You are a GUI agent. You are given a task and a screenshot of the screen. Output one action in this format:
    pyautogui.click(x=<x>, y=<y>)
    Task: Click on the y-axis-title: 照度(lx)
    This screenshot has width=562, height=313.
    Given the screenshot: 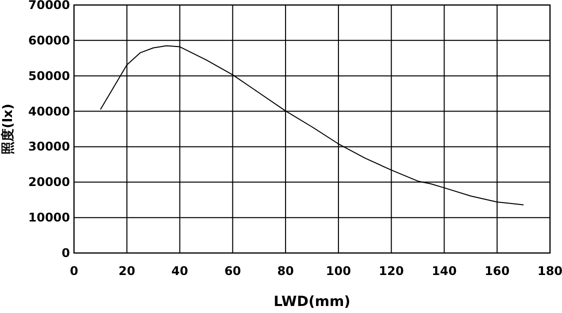 What is the action you would take?
    pyautogui.click(x=8, y=129)
    